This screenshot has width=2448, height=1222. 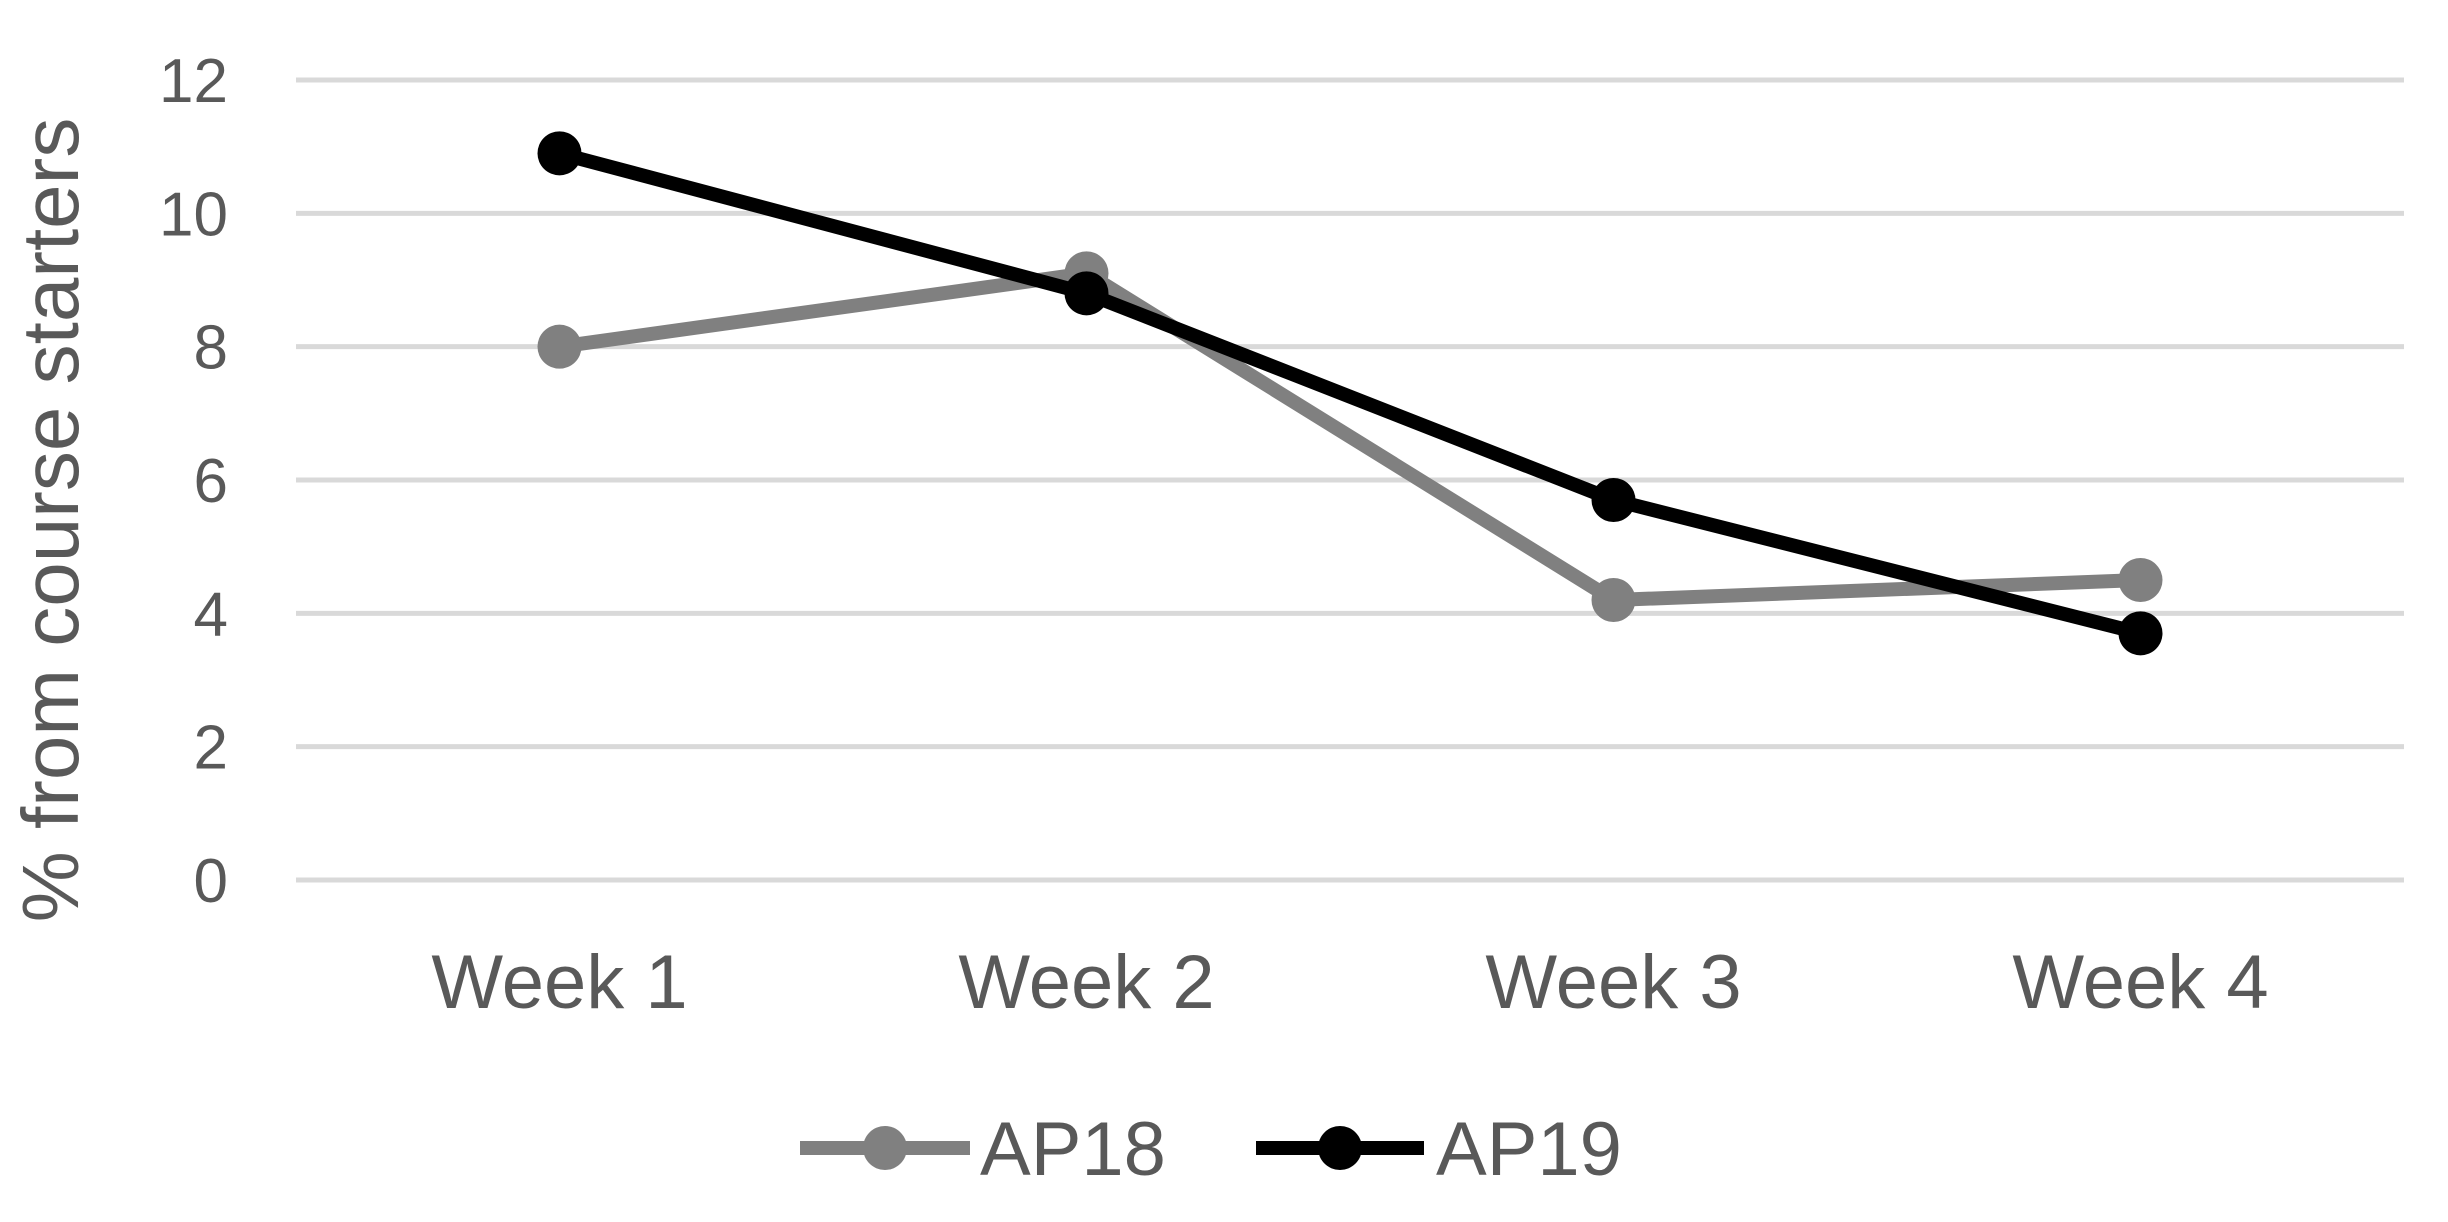 What do you see at coordinates (211, 348) in the screenshot?
I see `y-tick-label: 8` at bounding box center [211, 348].